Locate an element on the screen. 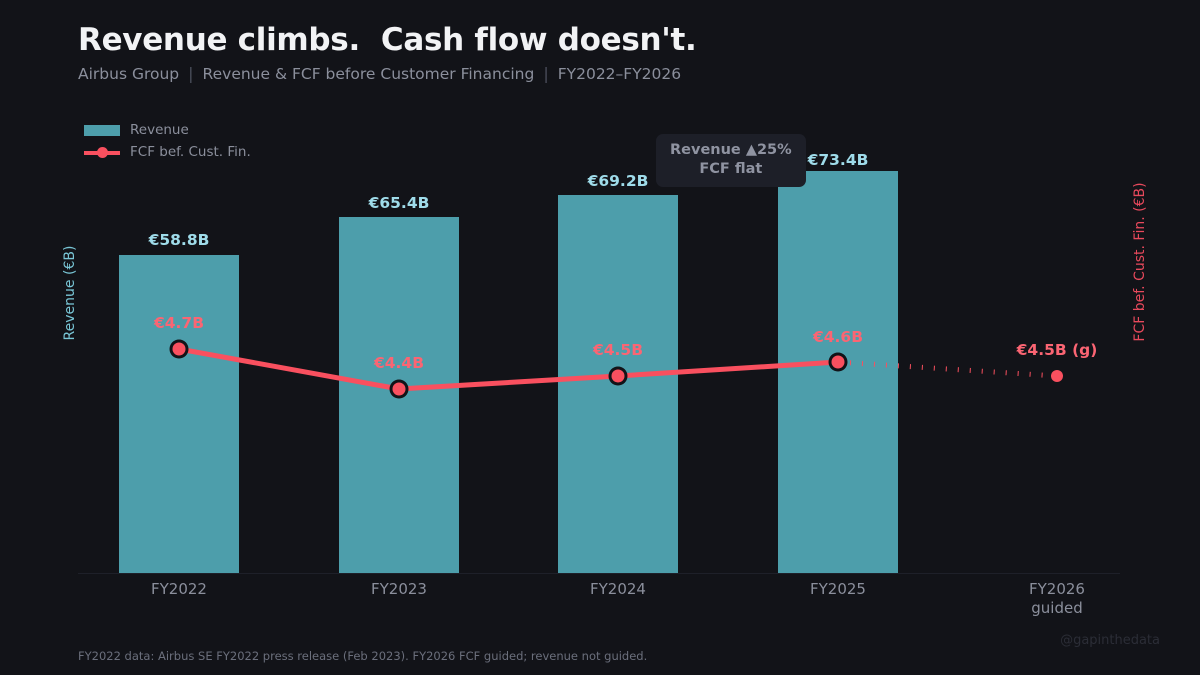 The width and height of the screenshot is (1200, 675). legend-label-fcf: FCF bef. Cust. Fin. is located at coordinates (190, 152).